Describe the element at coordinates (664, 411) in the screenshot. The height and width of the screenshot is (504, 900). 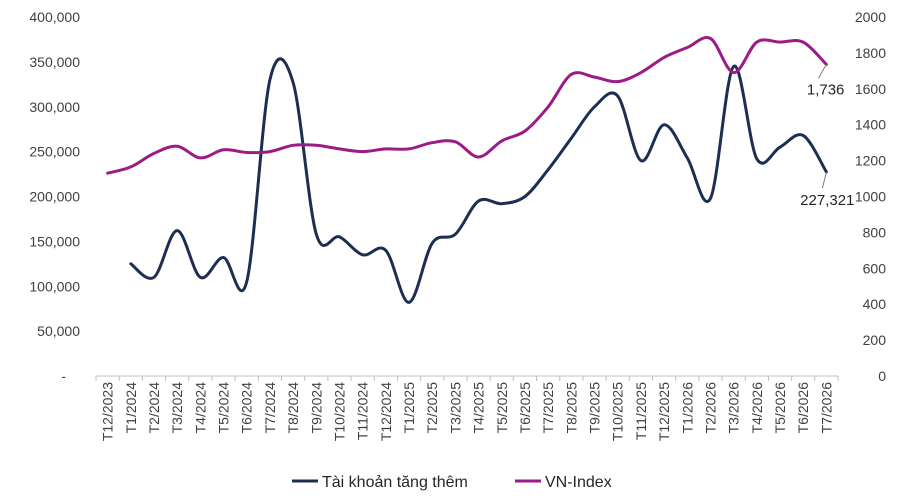
I see `x-axis-tick-label: T12/2025` at that location.